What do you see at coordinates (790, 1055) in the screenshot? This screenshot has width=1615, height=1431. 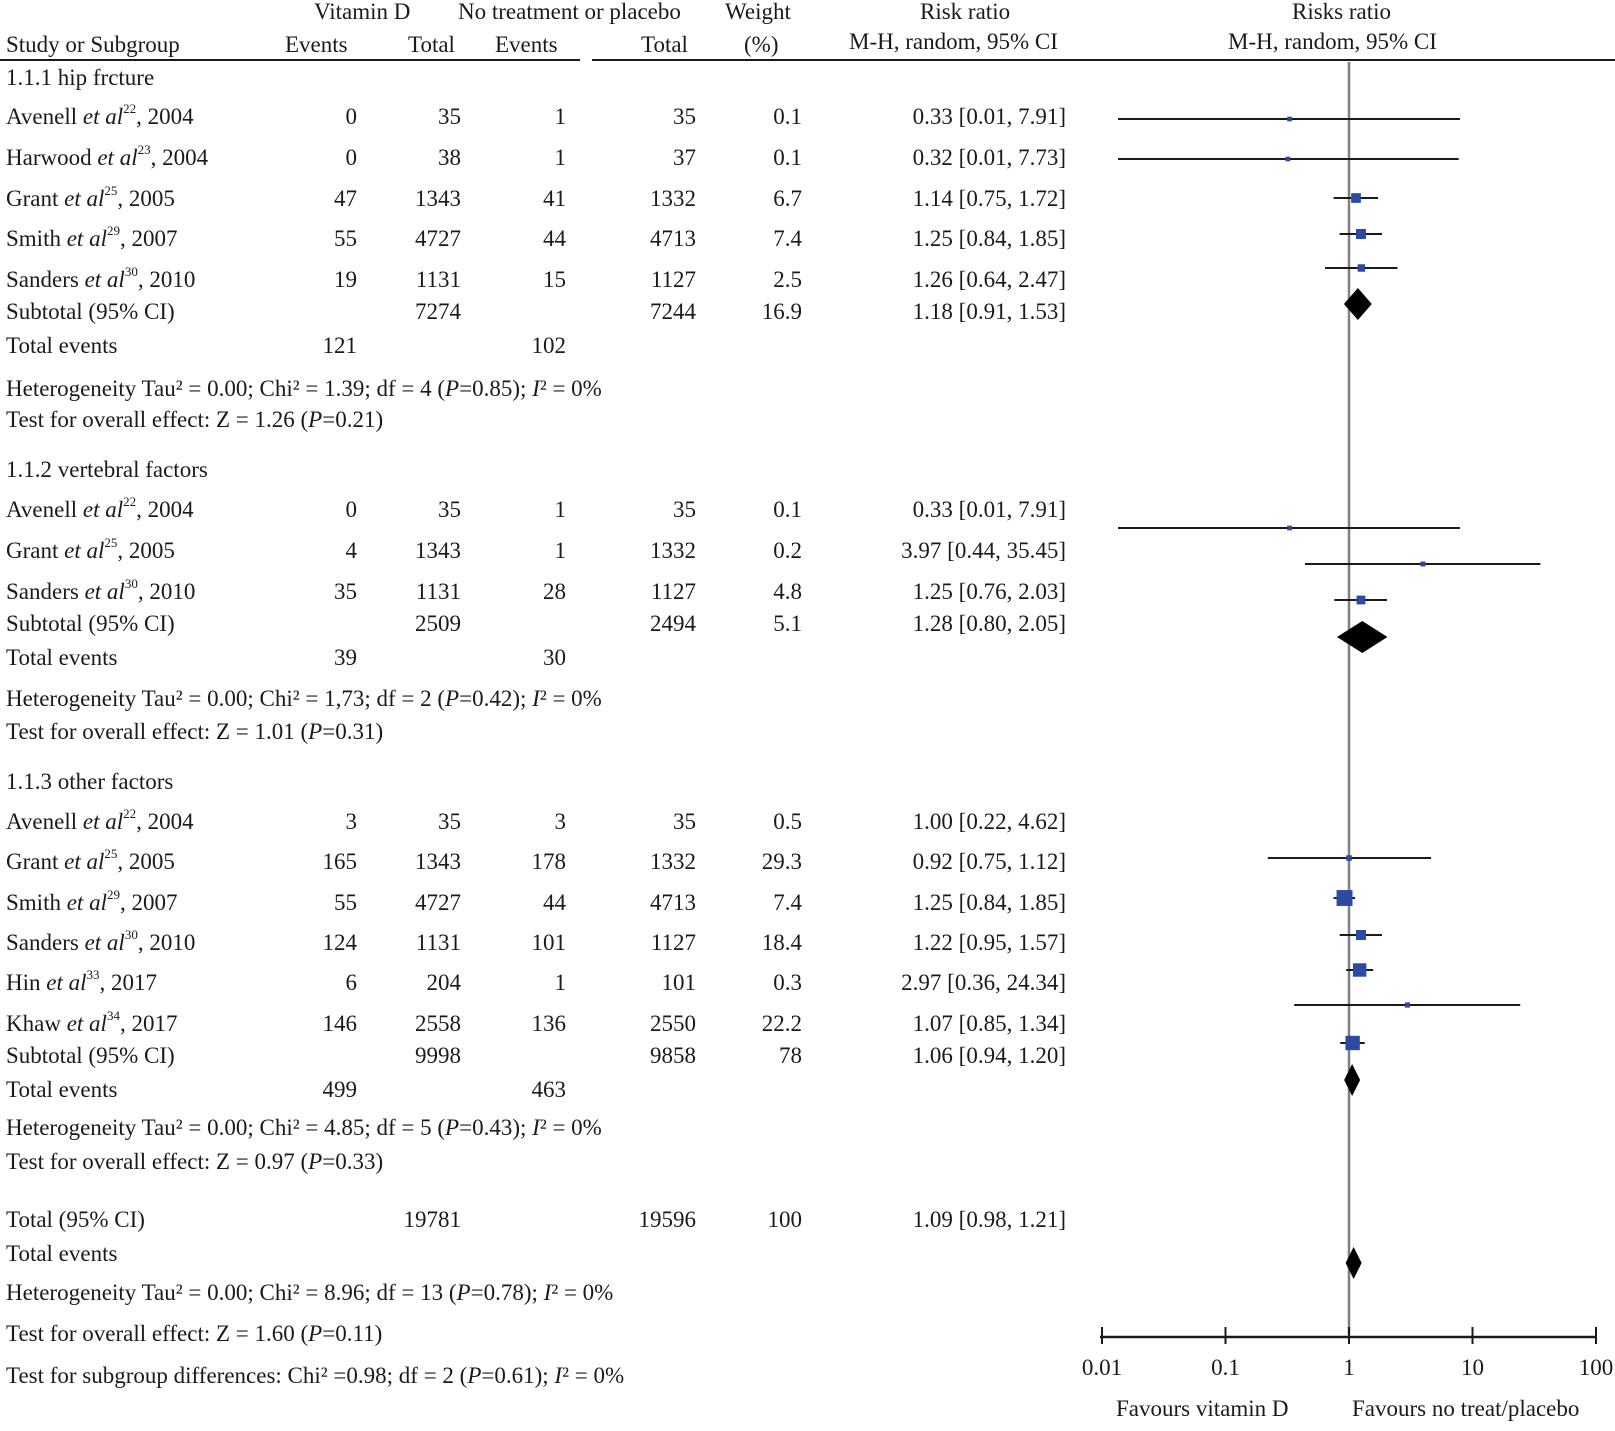 I see `subtotal-weight: 78` at bounding box center [790, 1055].